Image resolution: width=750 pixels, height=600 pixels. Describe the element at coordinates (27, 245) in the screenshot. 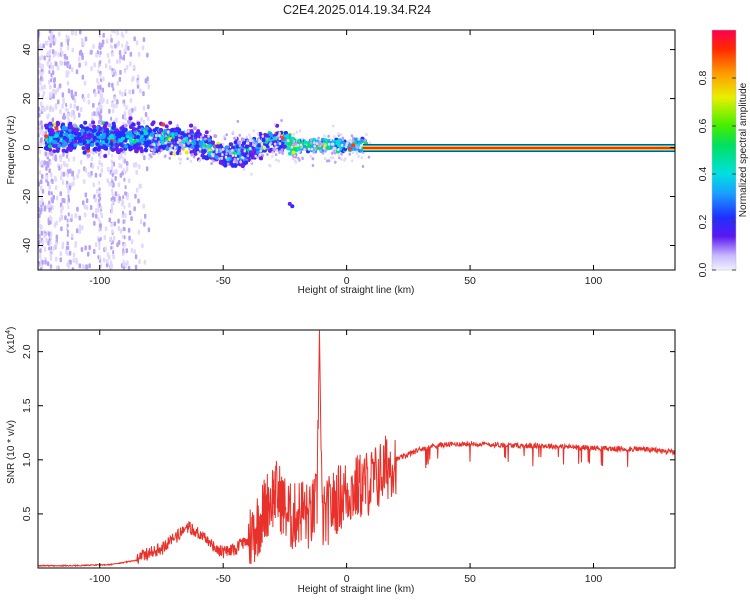

I see `spectrogram-ytick-label: -40` at that location.